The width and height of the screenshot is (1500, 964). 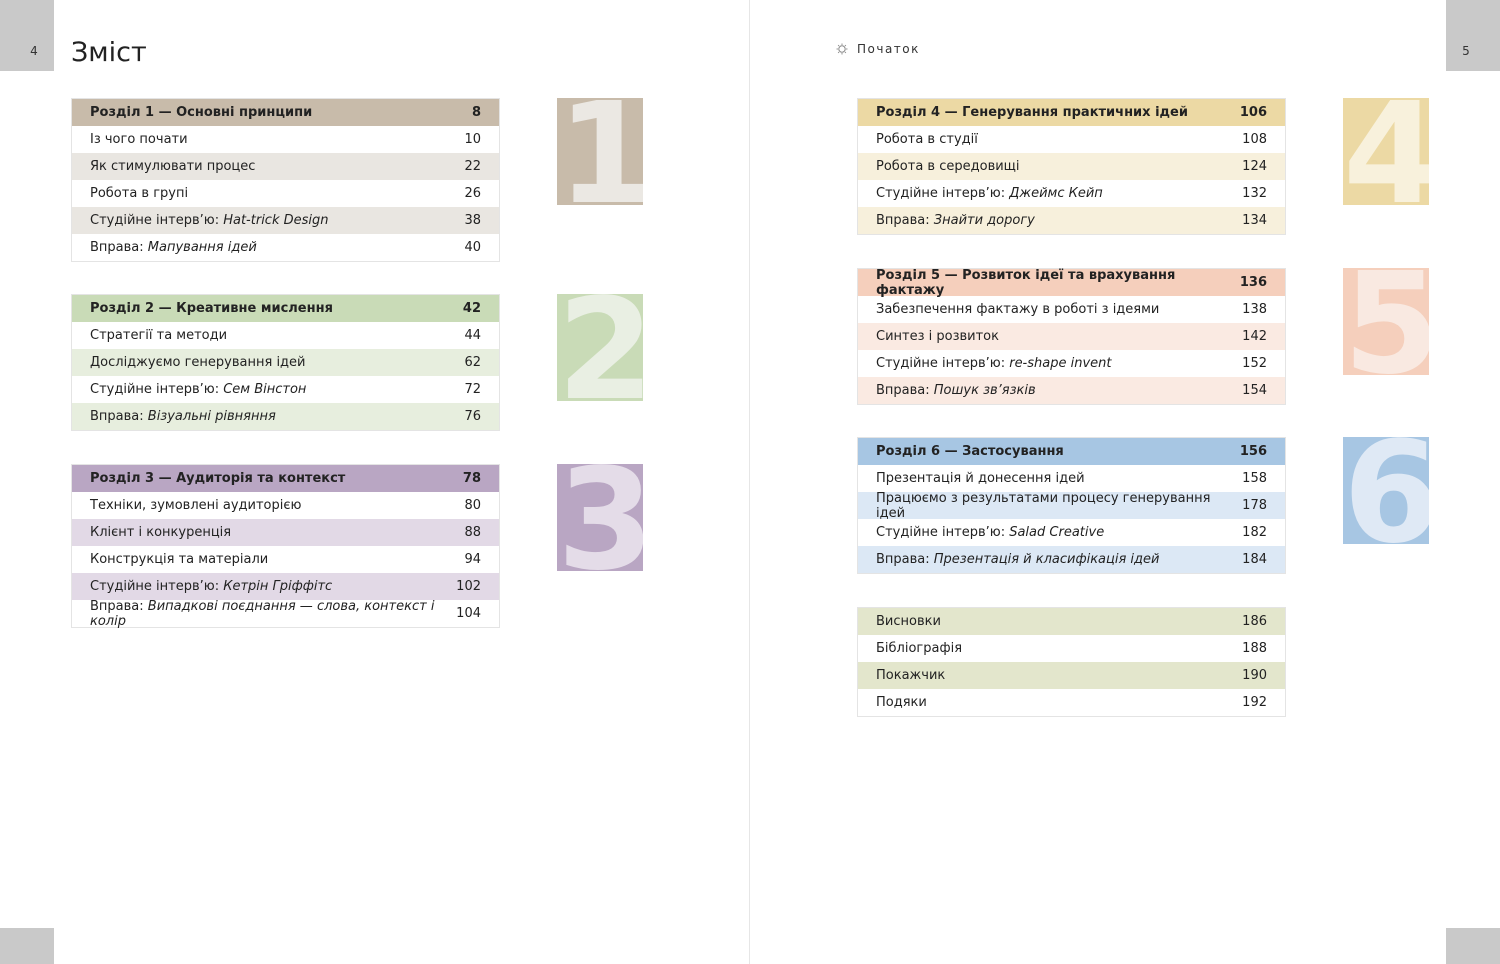 What do you see at coordinates (472, 532) in the screenshot?
I see `toc-entry-page-number: 88` at bounding box center [472, 532].